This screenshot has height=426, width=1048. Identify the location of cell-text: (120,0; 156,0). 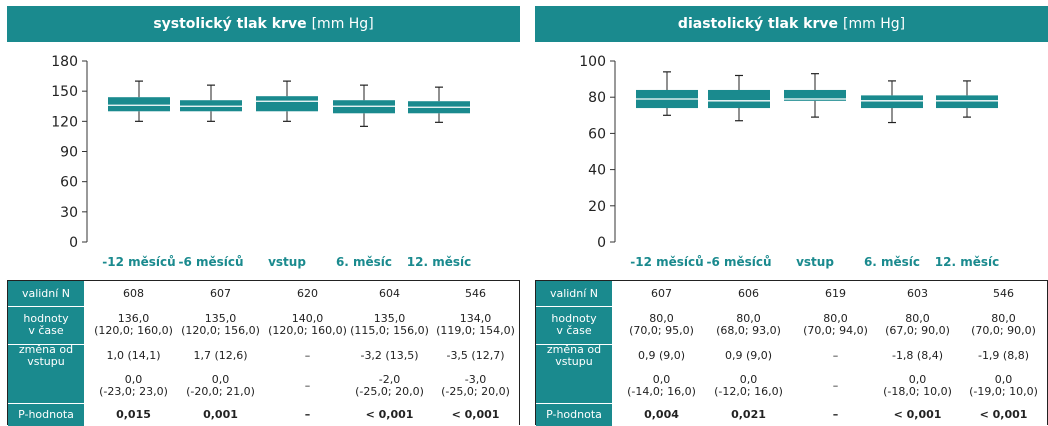
(220, 330).